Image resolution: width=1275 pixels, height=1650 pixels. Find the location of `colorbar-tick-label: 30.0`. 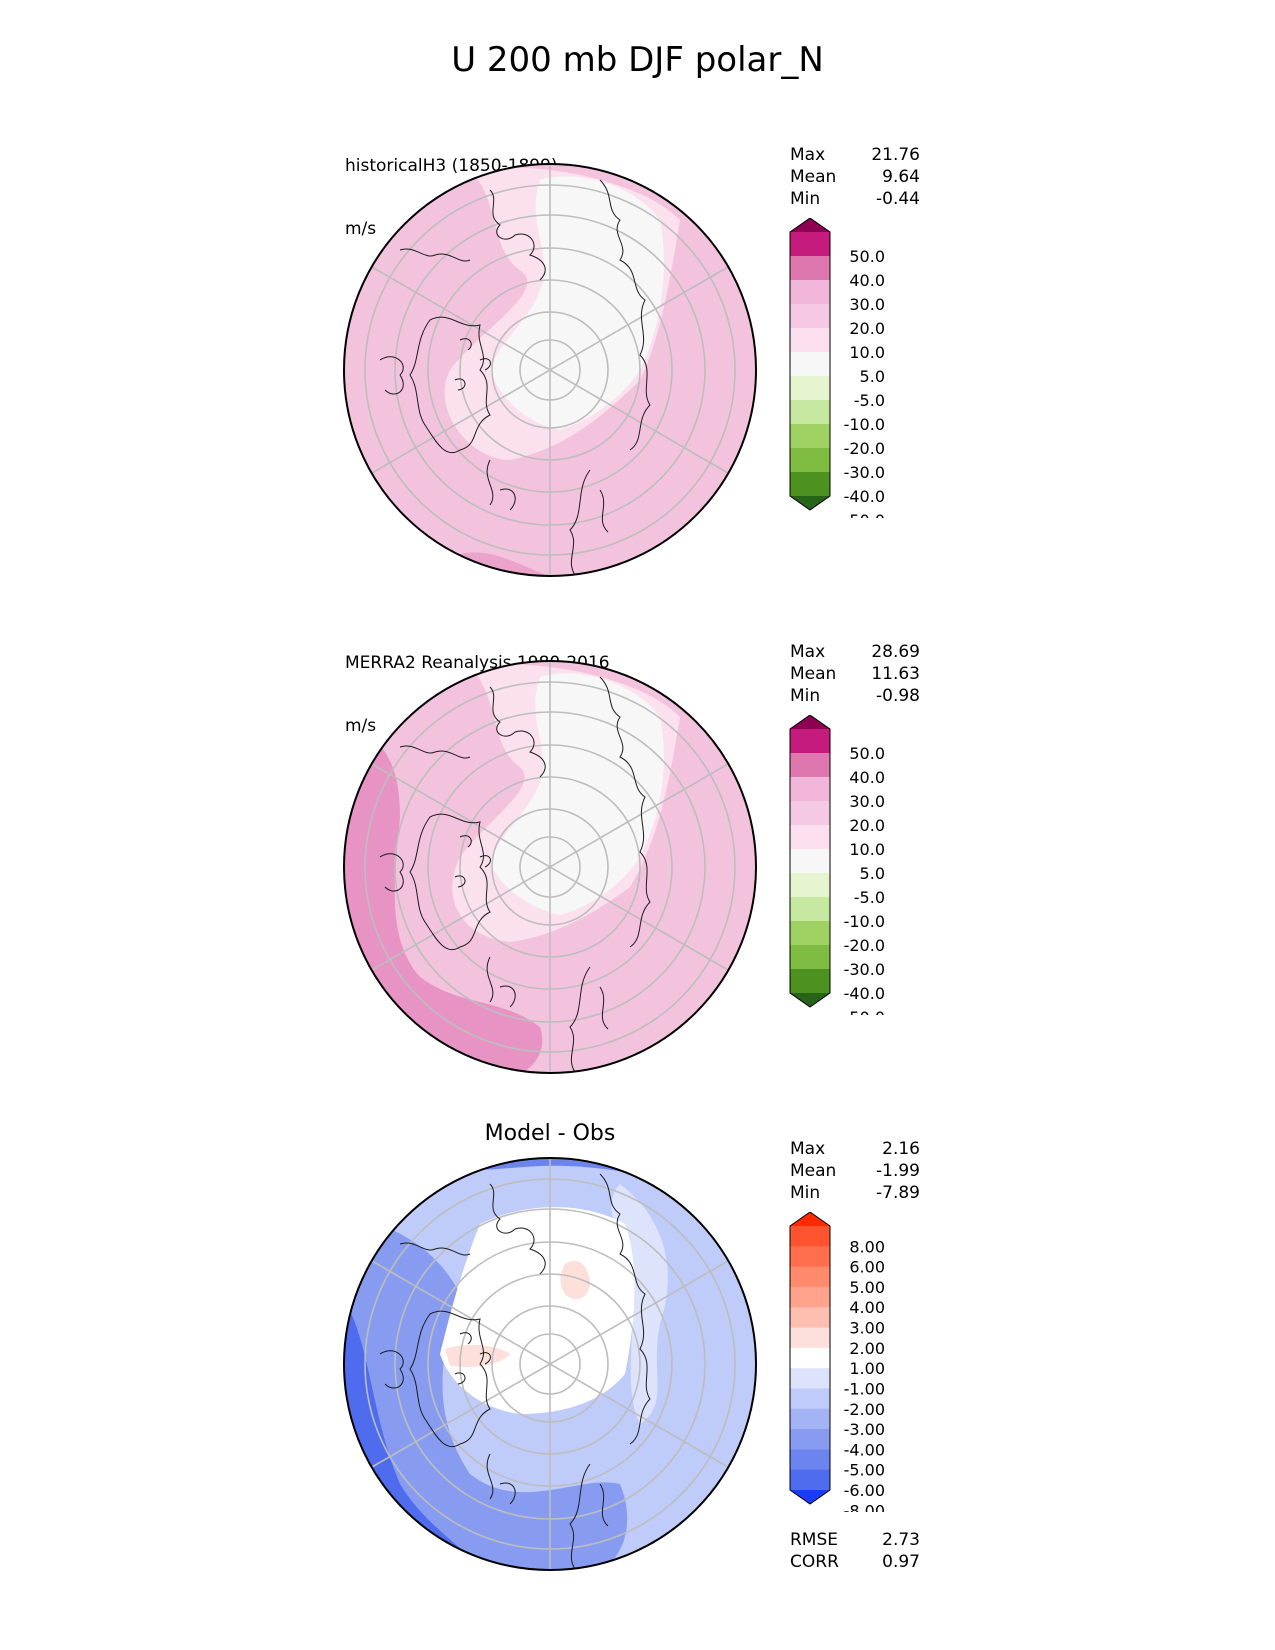

colorbar-tick-label: 30.0 is located at coordinates (867, 304).